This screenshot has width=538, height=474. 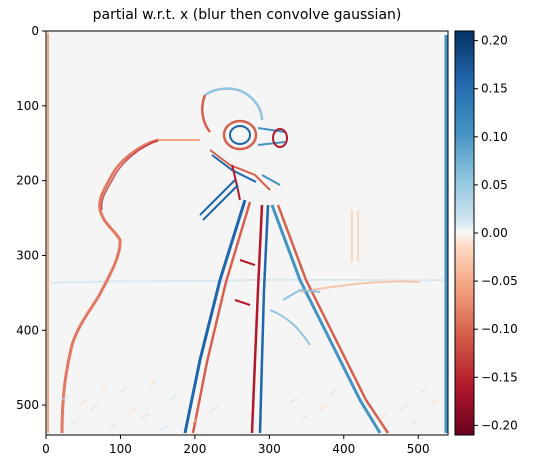 What do you see at coordinates (343, 449) in the screenshot?
I see `x-tick-label: 400` at bounding box center [343, 449].